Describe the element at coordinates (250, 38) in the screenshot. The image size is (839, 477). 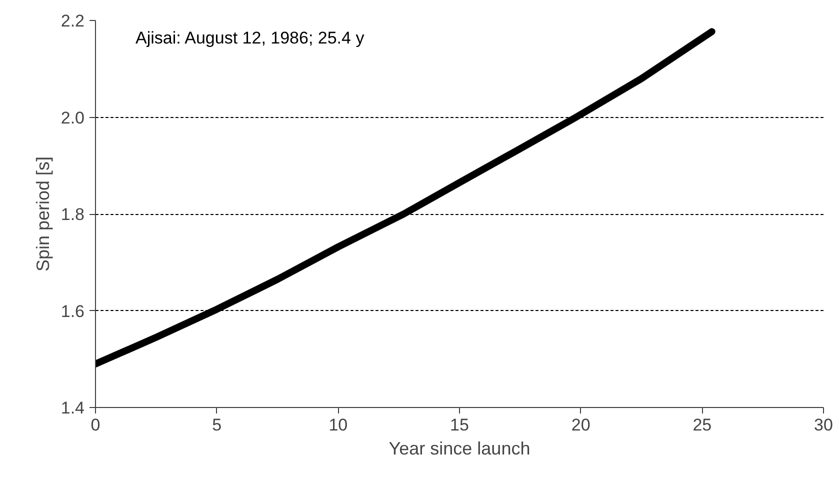
I see `annotation: Ajisai: August 12, 1986; 25.4 y` at that location.